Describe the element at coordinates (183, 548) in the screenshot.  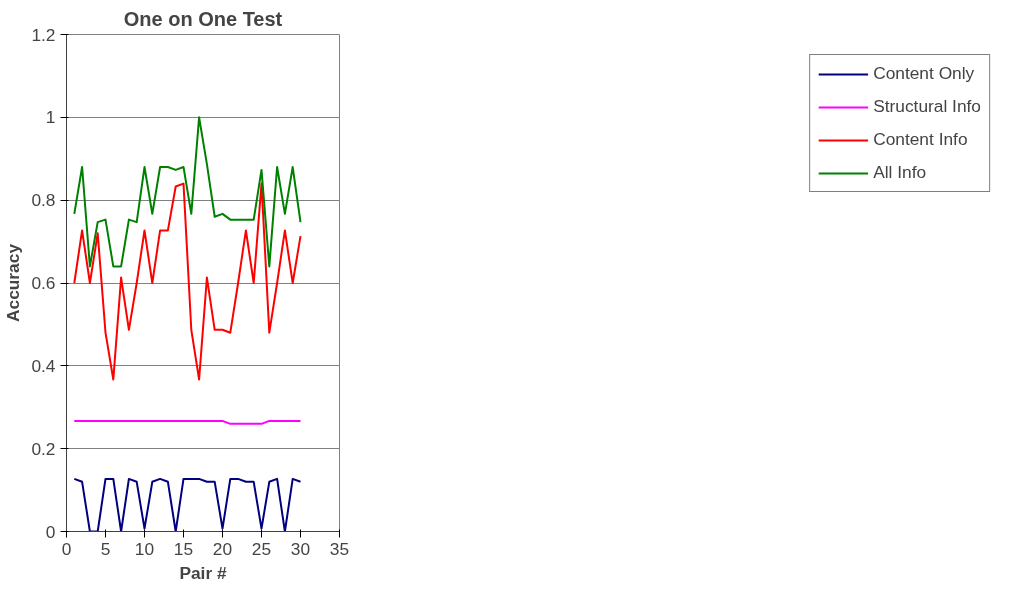
I see `x-tick-label: 15` at that location.